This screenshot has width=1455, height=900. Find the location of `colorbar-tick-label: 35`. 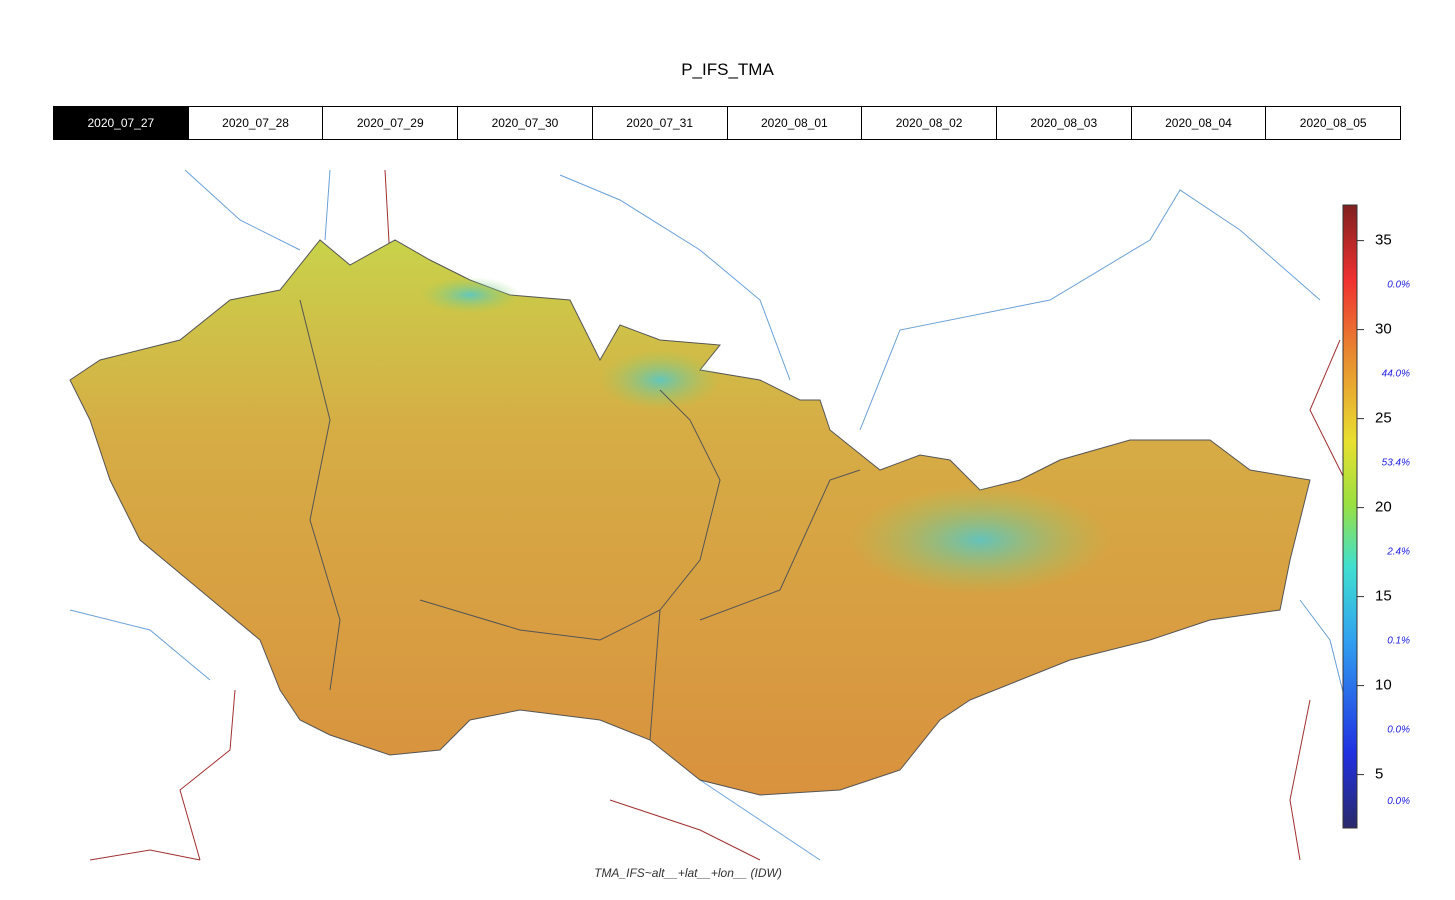

colorbar-tick-label: 35 is located at coordinates (1383, 240).